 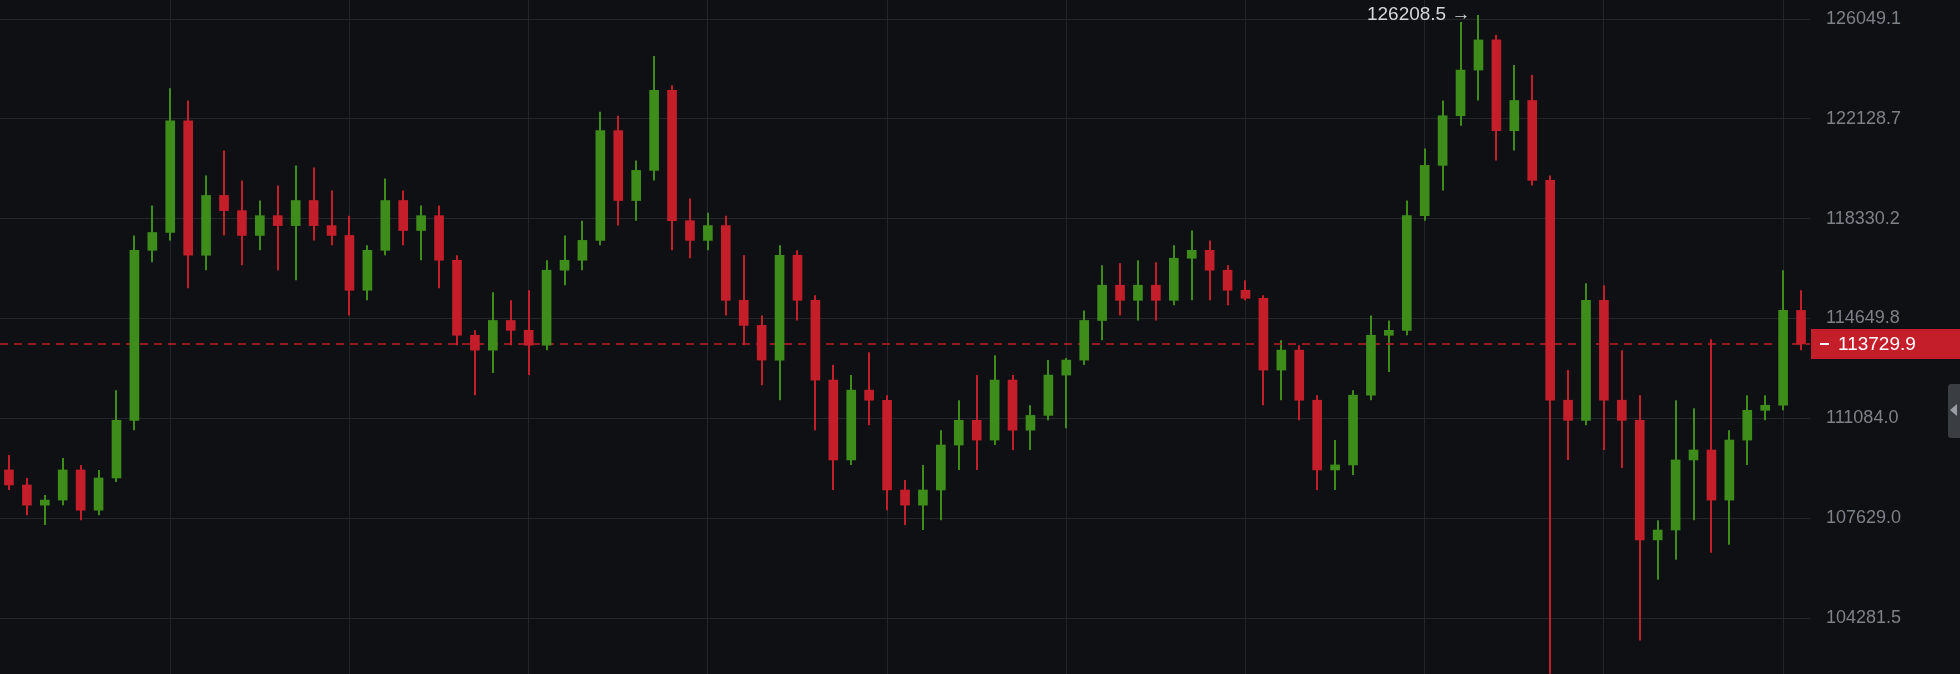 What do you see at coordinates (1864, 117) in the screenshot?
I see `y-tick-label: 122128.7` at bounding box center [1864, 117].